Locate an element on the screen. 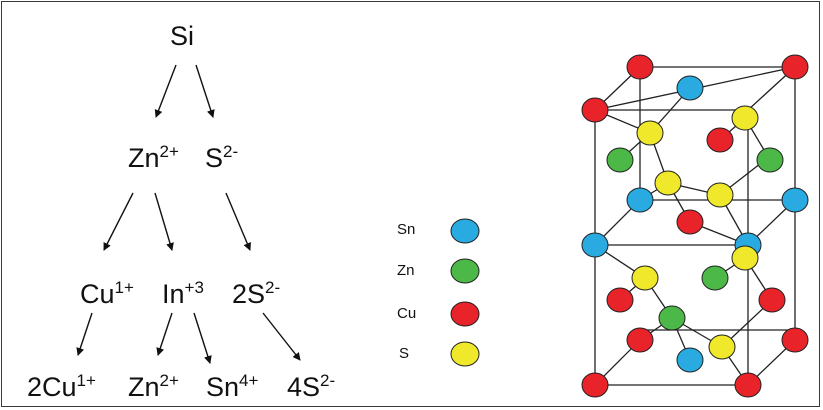 This screenshot has height=410, width=823. legend-sn-label: Sn is located at coordinates (406, 229).